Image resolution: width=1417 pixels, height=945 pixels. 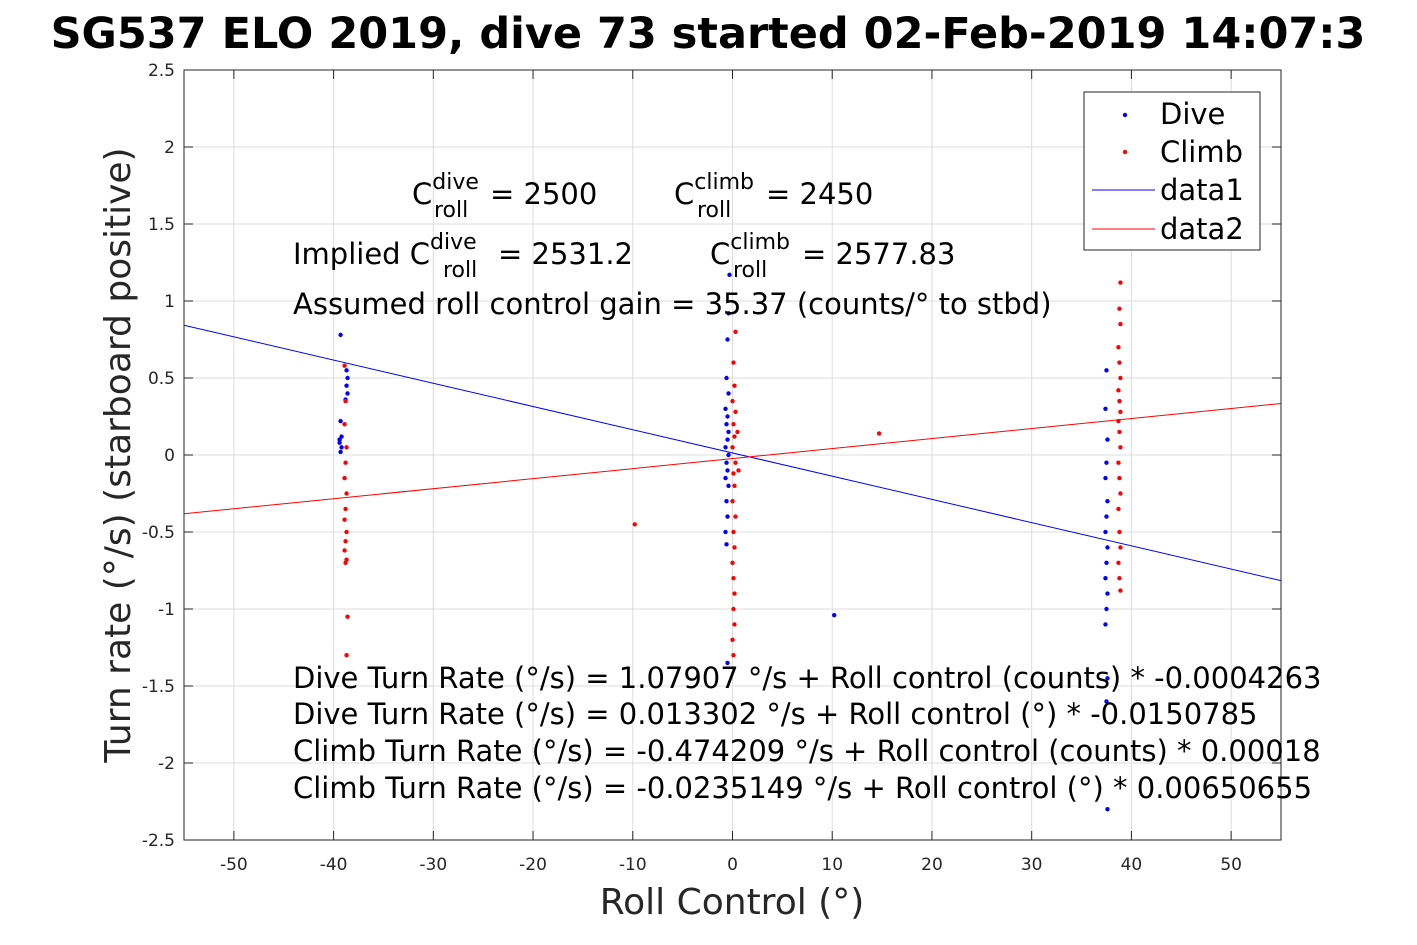 What do you see at coordinates (169, 148) in the screenshot?
I see `y-tick-label: 2` at bounding box center [169, 148].